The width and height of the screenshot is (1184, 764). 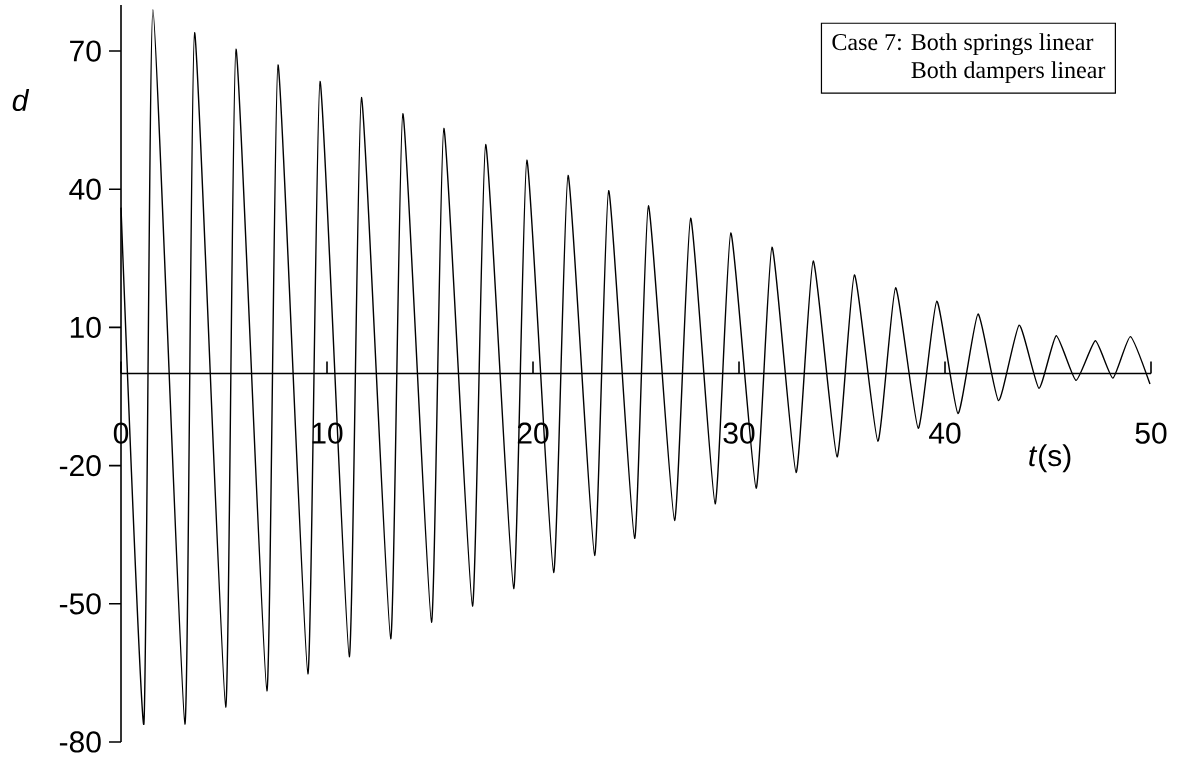 I want to click on y-tick-label: -20, so click(x=80, y=465).